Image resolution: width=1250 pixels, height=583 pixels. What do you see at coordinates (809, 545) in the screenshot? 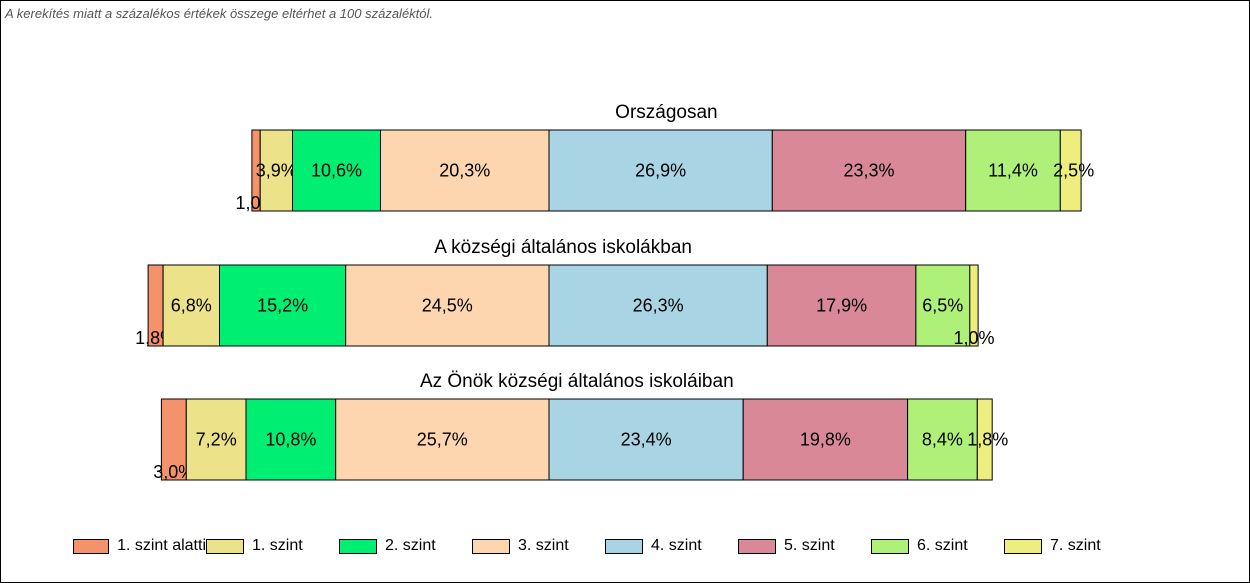
I see `legend-label: 5. szint` at bounding box center [809, 545].